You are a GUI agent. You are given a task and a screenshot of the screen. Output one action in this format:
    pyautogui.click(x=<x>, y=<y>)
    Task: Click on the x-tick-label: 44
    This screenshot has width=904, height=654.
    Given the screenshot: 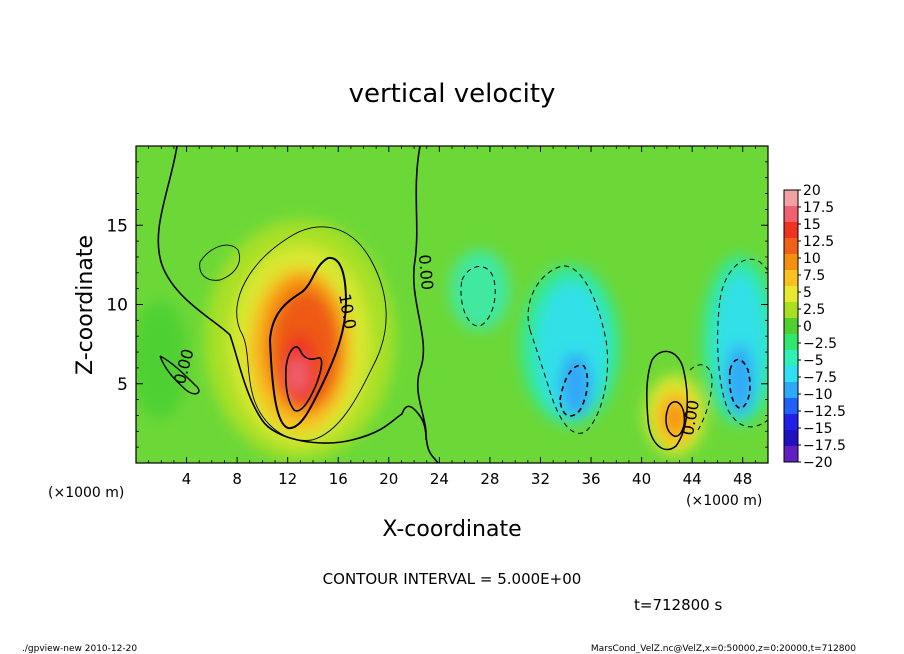 What is the action you would take?
    pyautogui.click(x=692, y=479)
    